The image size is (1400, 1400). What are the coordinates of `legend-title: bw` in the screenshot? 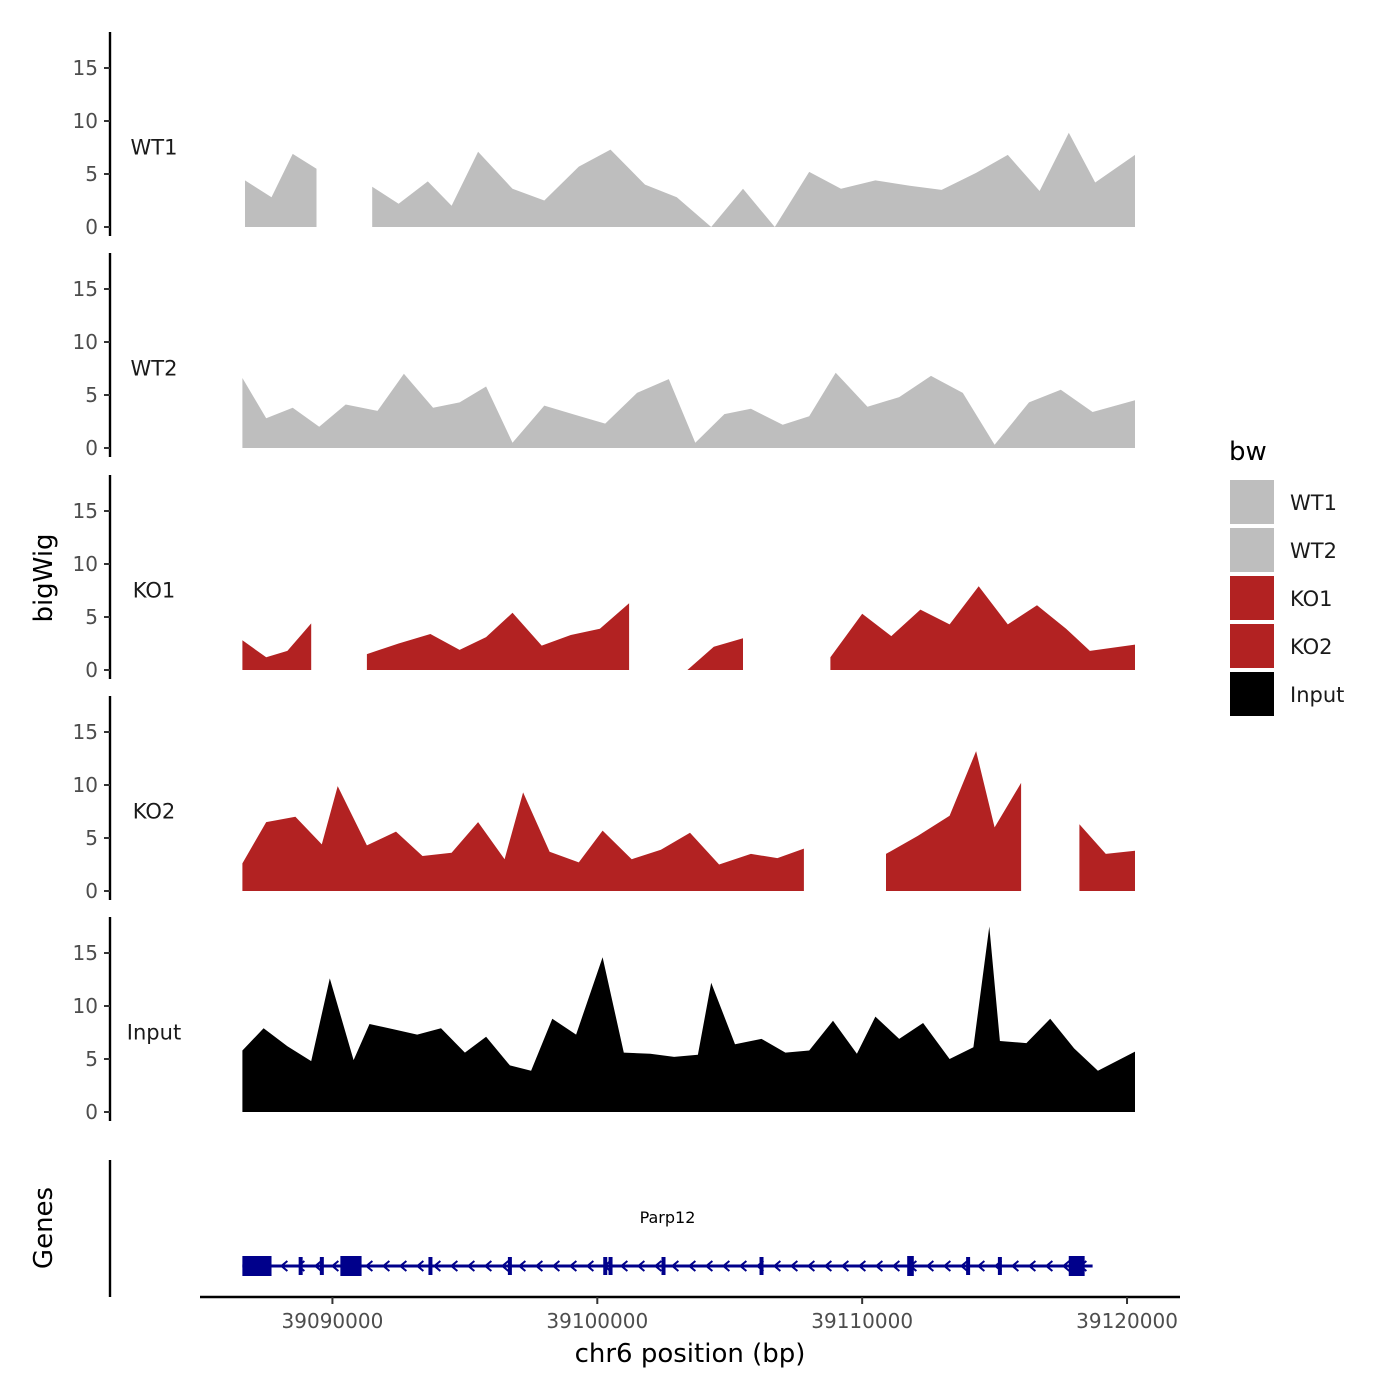 It's located at (1248, 452).